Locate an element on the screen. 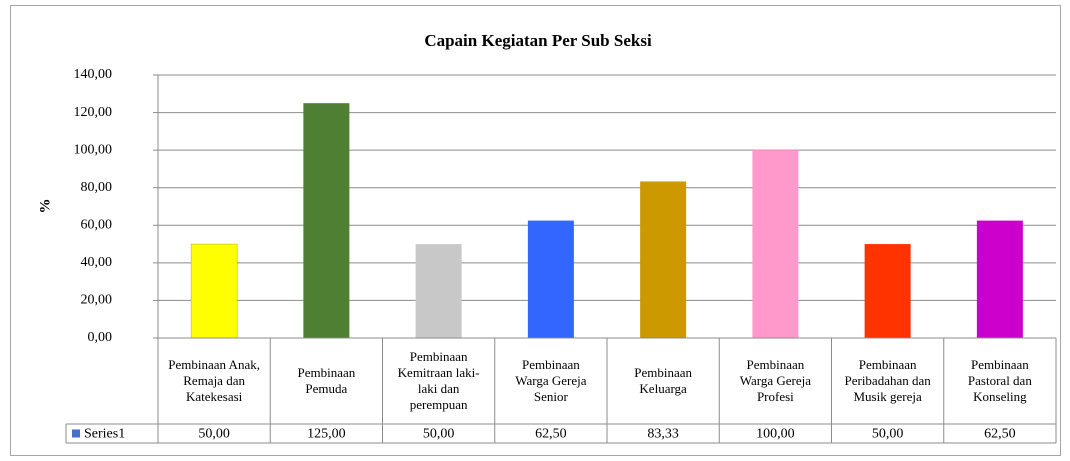  legend-label: Series1 is located at coordinates (104, 434).